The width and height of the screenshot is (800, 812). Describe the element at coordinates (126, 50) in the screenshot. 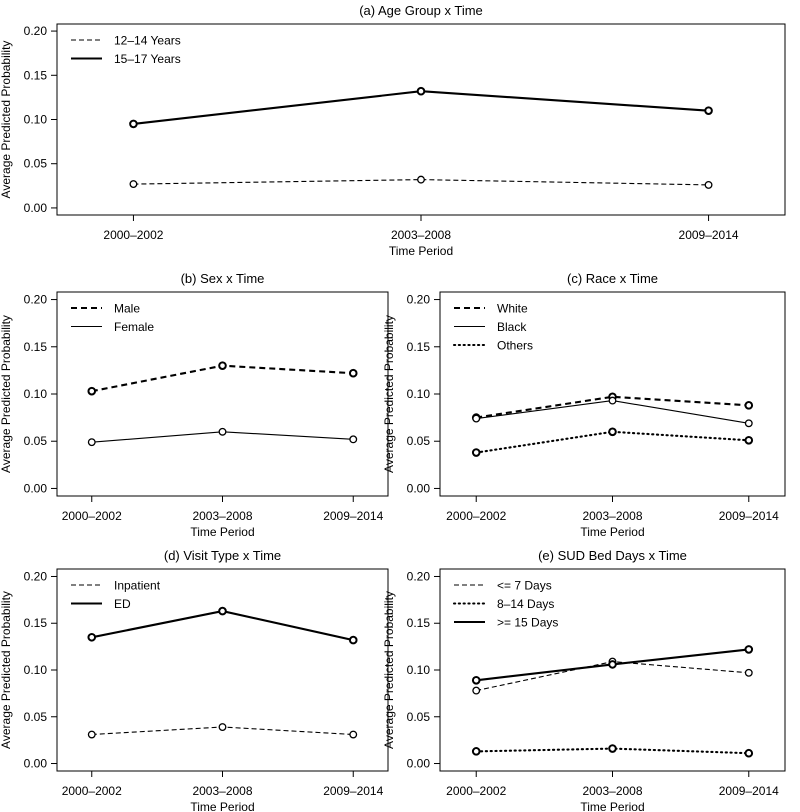

I see `legend: 12–14 Years 15–17 Years` at that location.